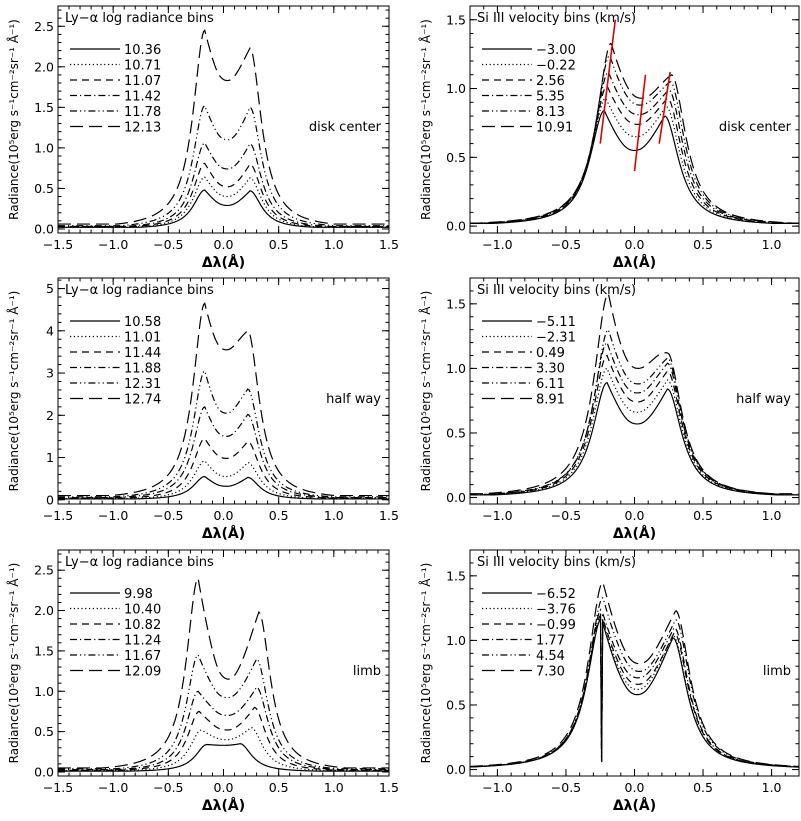 This screenshot has width=801, height=821. Describe the element at coordinates (142, 625) in the screenshot. I see `legend-label: 10.82` at that location.